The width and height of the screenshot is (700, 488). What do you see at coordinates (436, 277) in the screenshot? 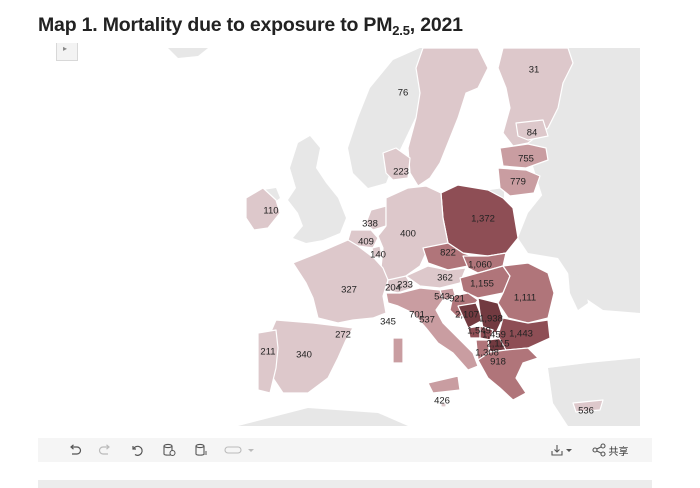
I see `country-austria` at bounding box center [436, 277].